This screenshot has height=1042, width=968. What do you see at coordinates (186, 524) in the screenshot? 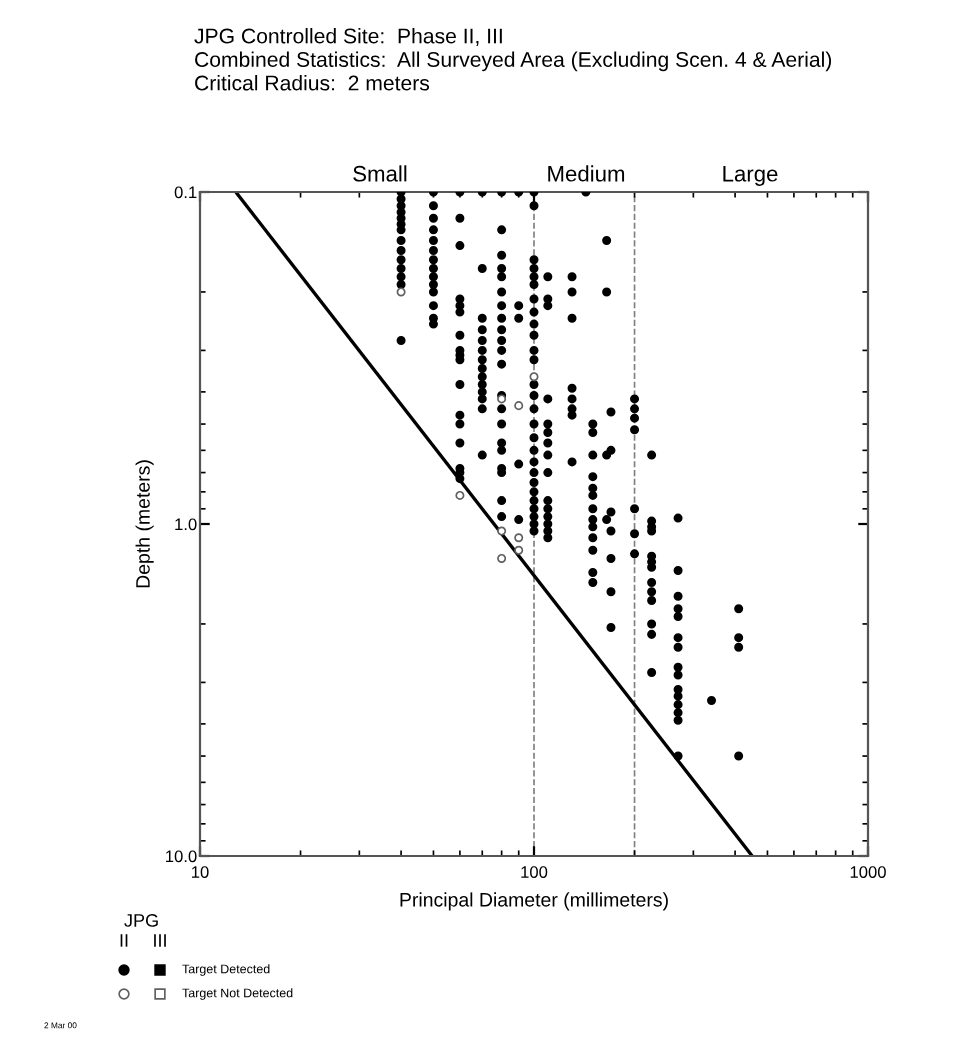
I see `y-tick-label: 1.0` at bounding box center [186, 524].